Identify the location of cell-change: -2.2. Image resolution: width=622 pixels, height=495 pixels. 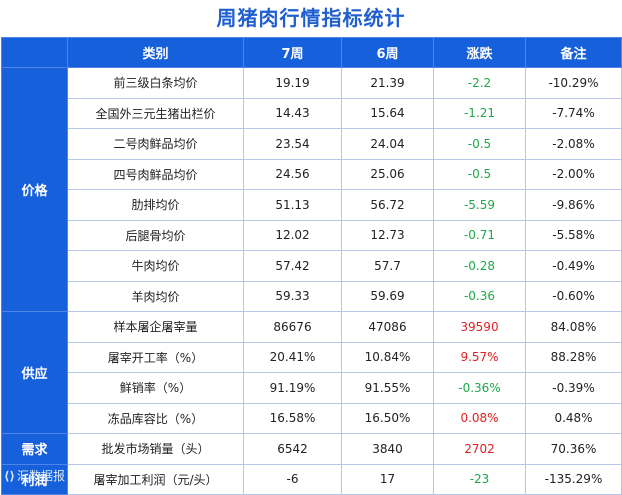
(479, 83).